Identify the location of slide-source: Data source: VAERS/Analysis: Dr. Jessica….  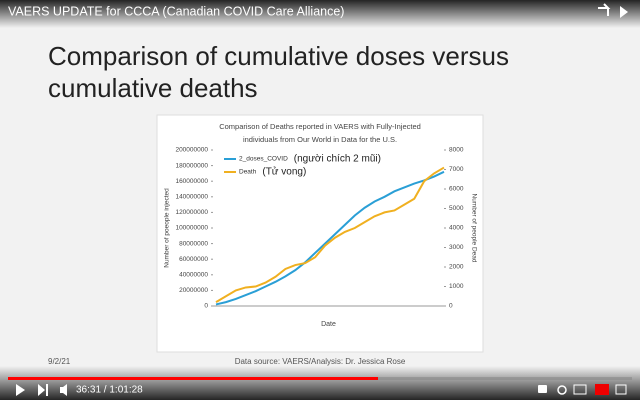
(320, 361).